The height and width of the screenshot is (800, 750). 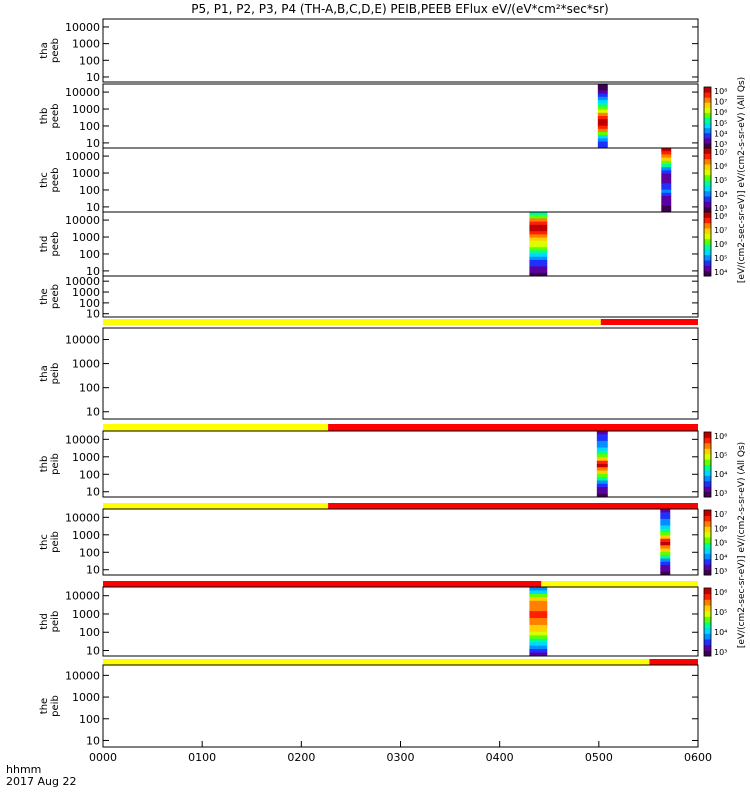 What do you see at coordinates (715, 464) in the screenshot?
I see `colorbar-thb-peib: 10³ 10⁴ 10⁵ 10⁶` at bounding box center [715, 464].